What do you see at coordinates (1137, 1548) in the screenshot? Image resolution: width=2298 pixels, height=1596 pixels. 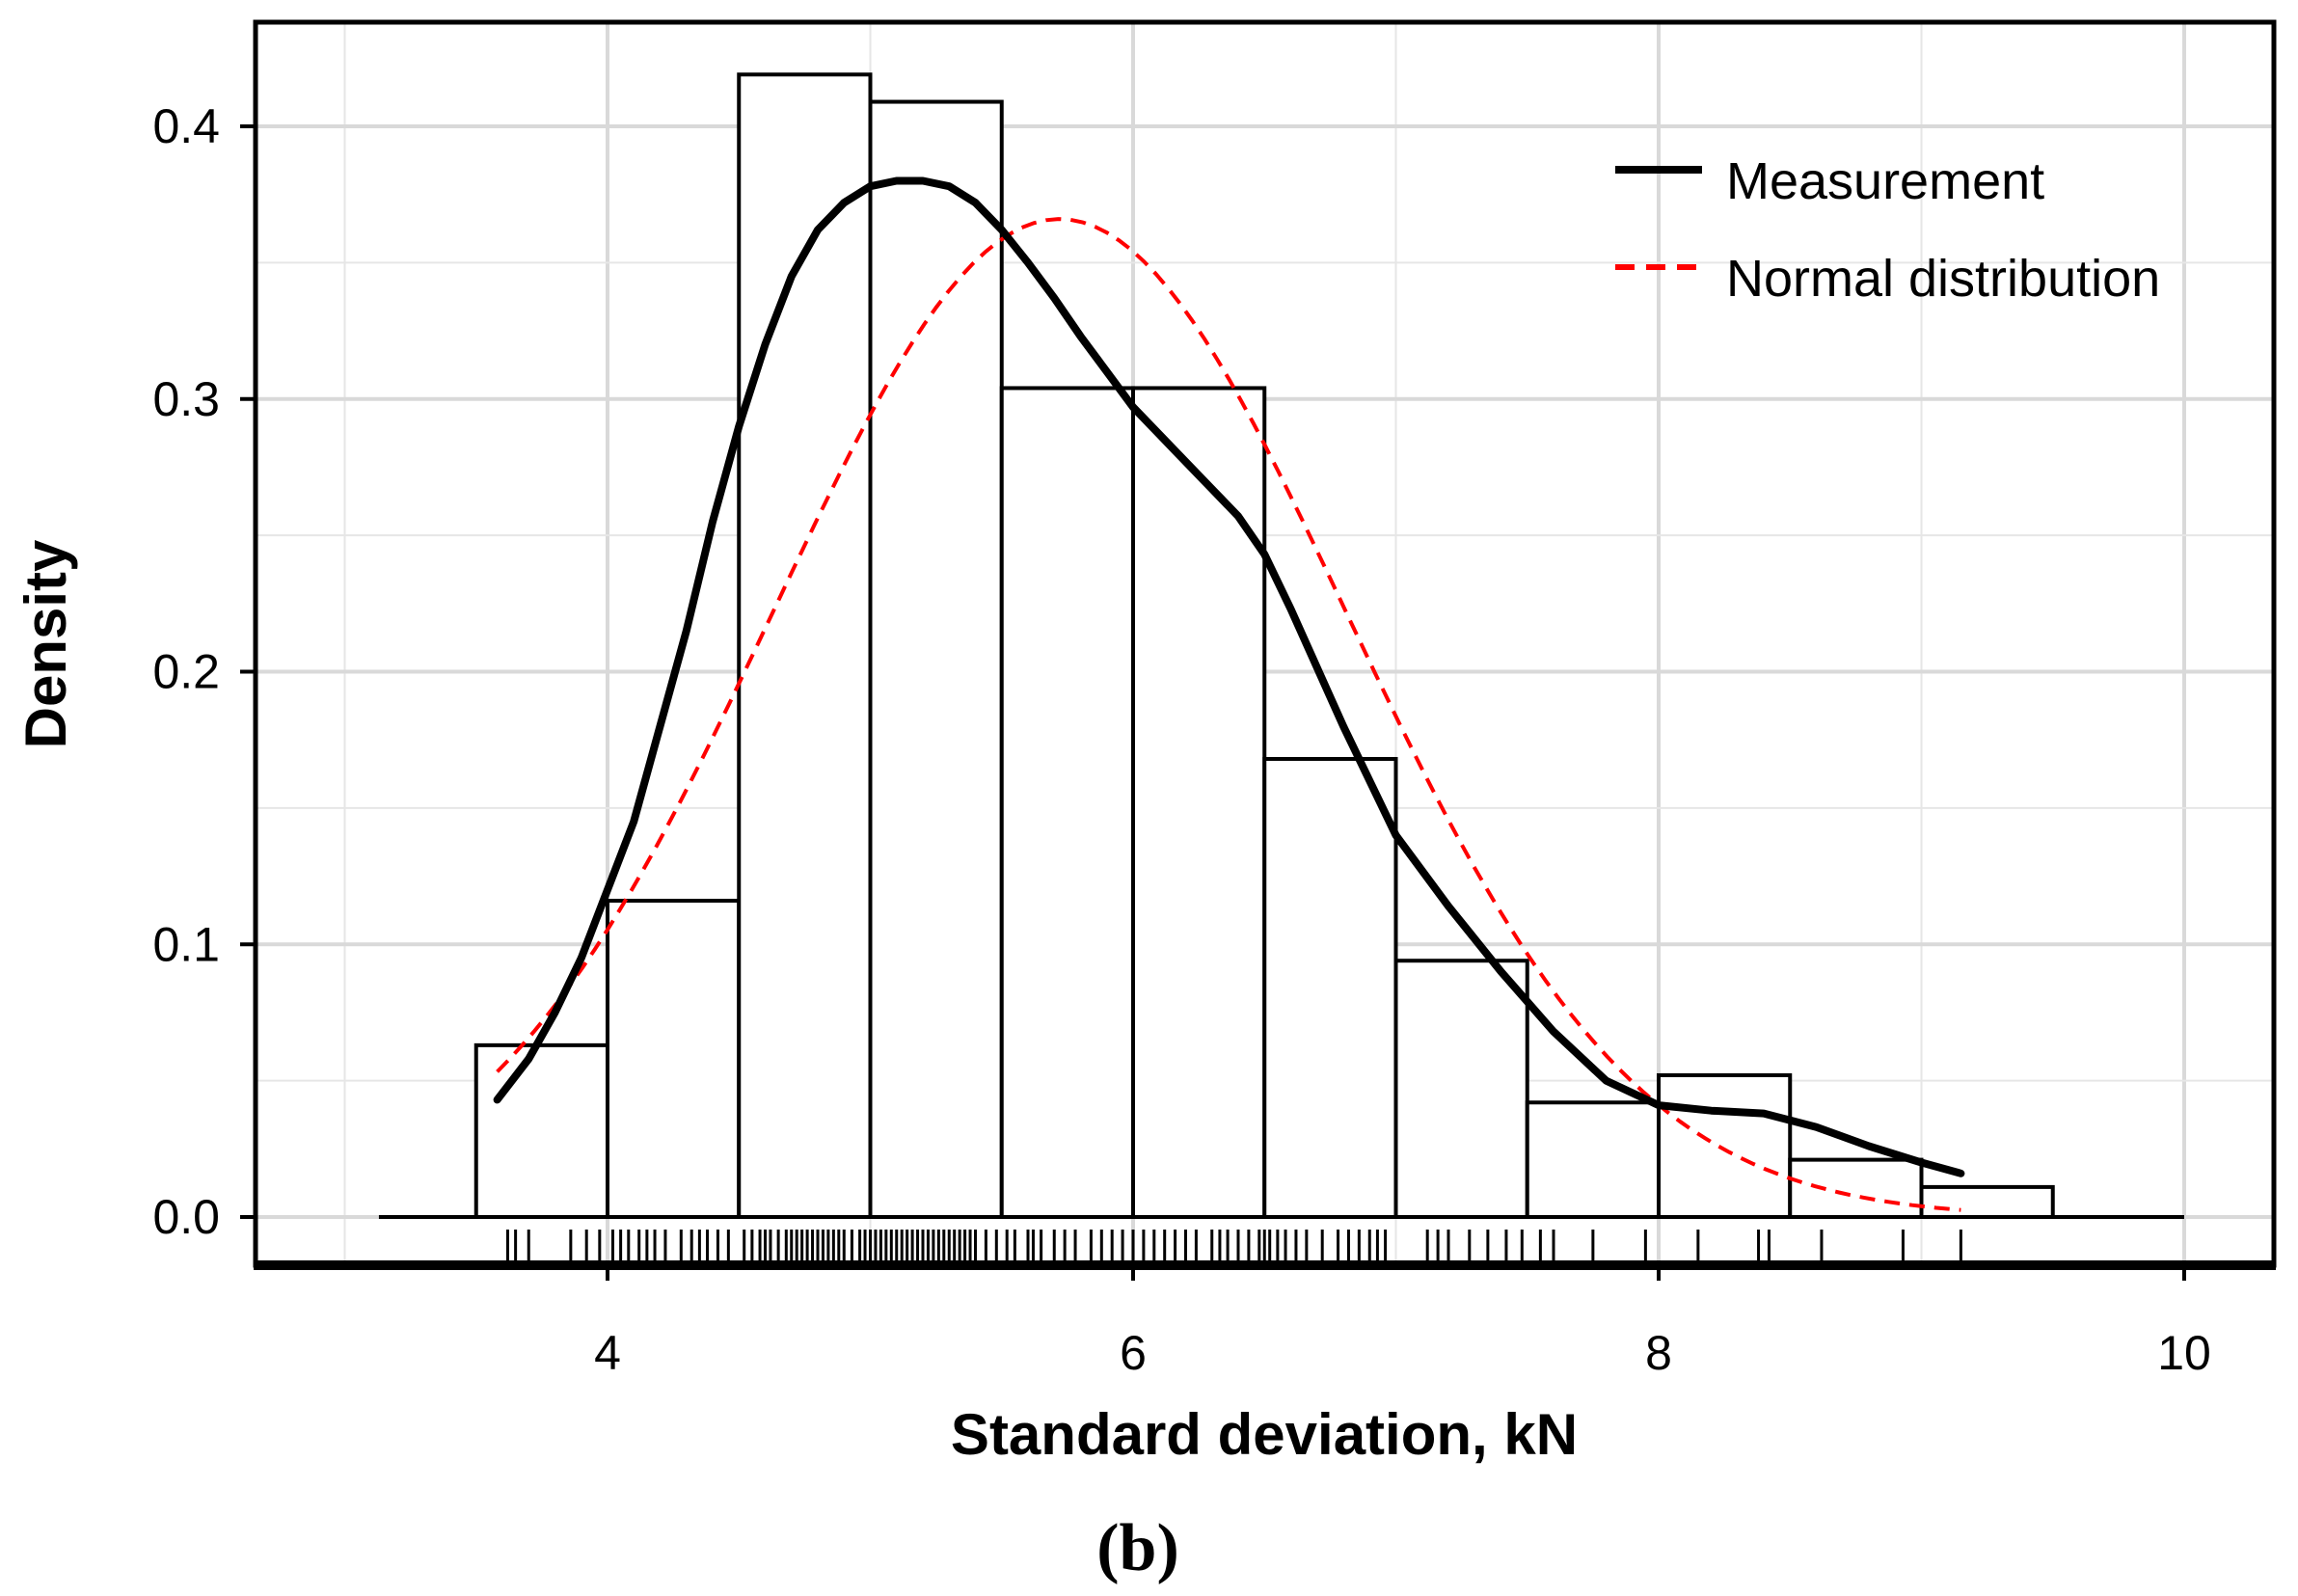 I see `panel-label: (b)` at bounding box center [1137, 1548].